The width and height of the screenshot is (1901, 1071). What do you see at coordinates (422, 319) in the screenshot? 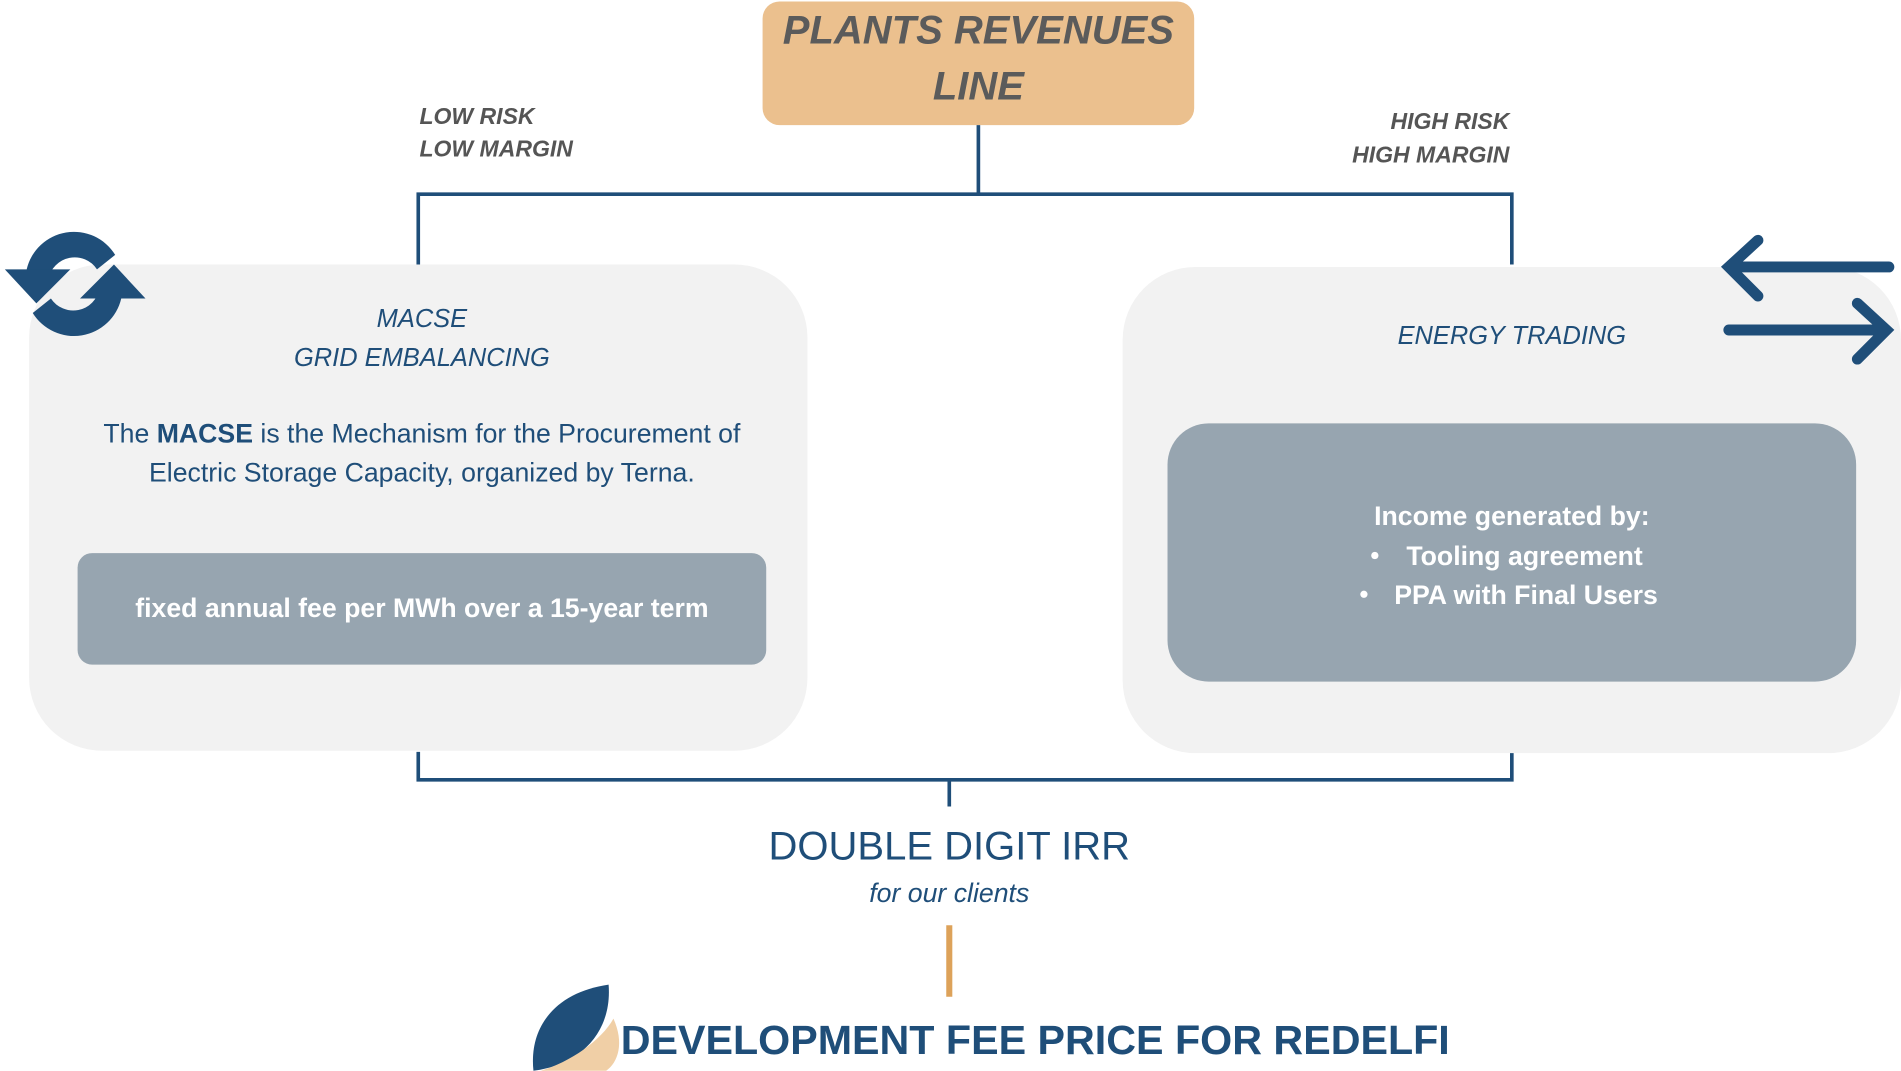
I see `panel-heading: MACSE` at bounding box center [422, 319].